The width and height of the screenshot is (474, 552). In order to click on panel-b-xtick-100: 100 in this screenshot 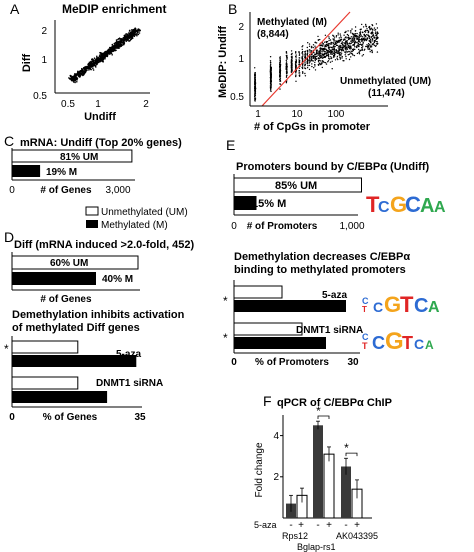, I will do `click(336, 114)`.